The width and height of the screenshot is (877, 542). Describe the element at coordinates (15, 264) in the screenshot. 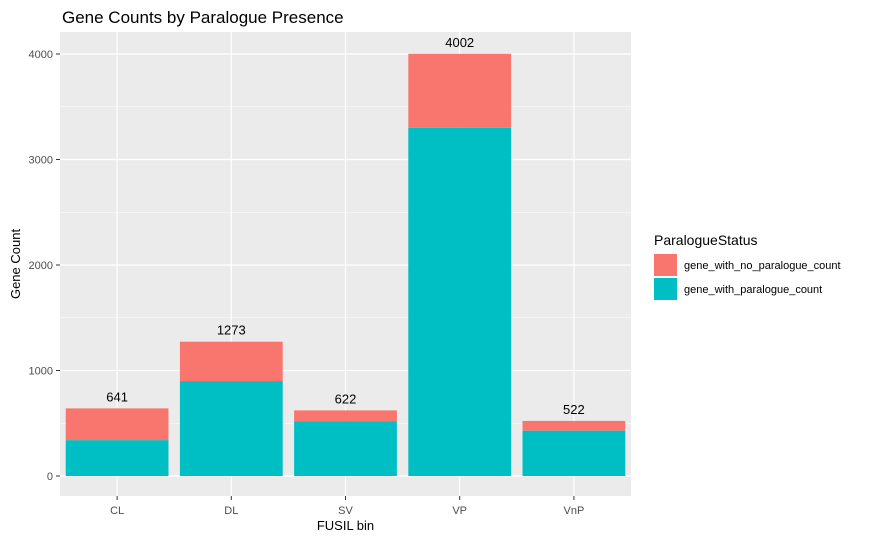

I see `y-axis-title: Gene Count` at that location.